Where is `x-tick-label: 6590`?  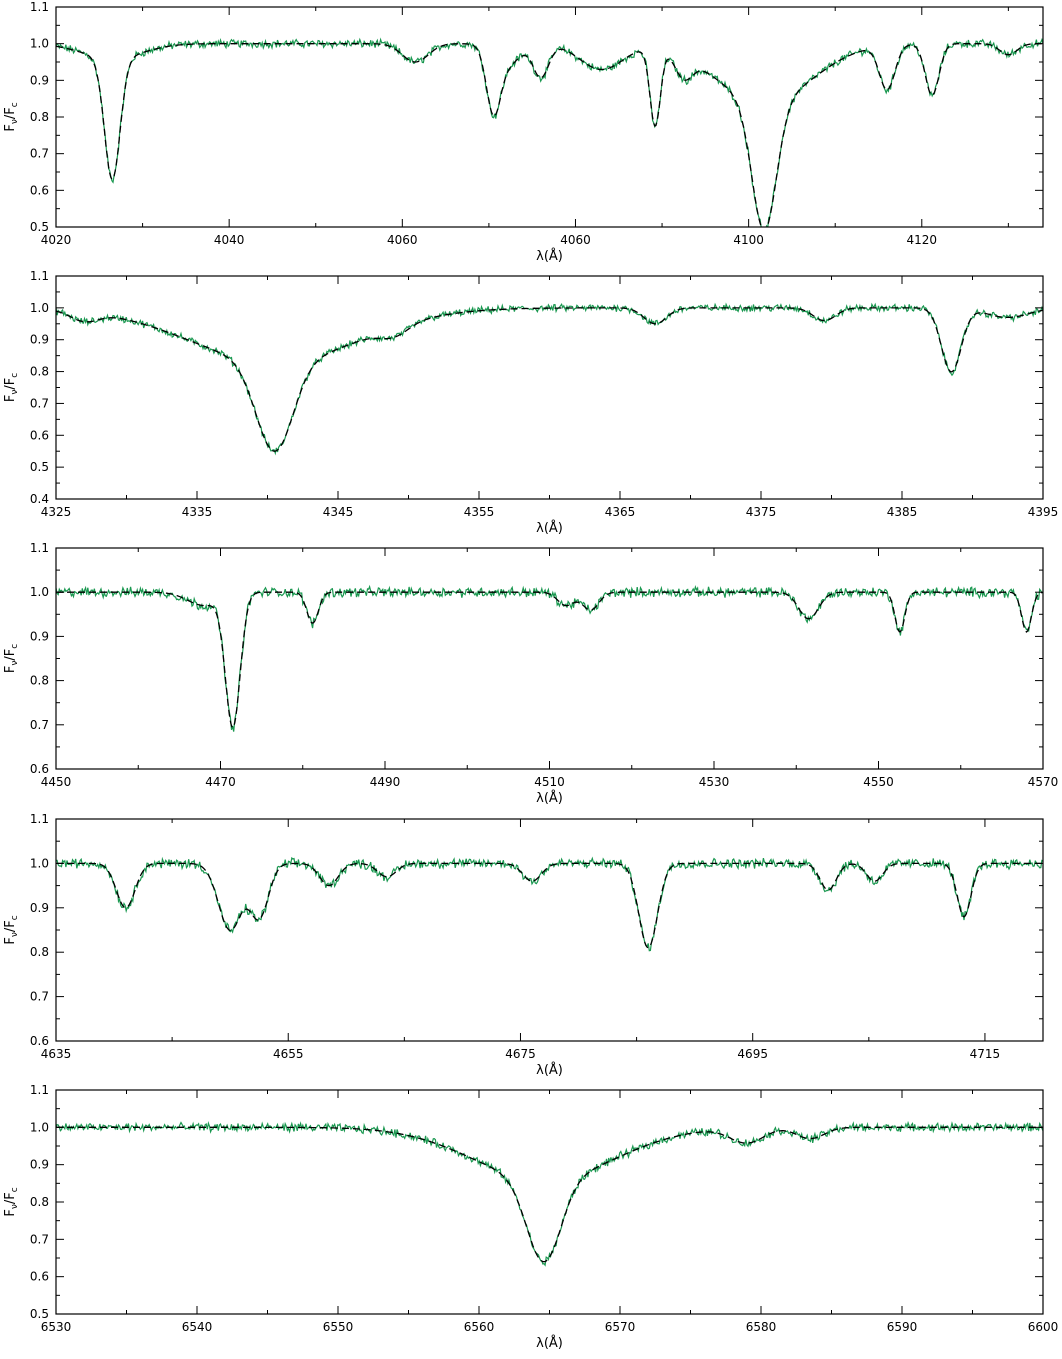
x-tick-label: 6590 is located at coordinates (902, 1327).